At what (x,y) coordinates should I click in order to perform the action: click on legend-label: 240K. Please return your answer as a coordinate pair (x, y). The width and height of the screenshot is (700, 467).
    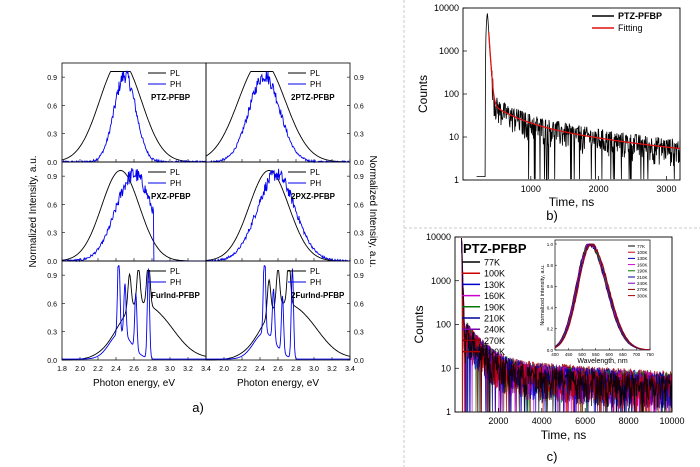
    Looking at the image, I should click on (494, 330).